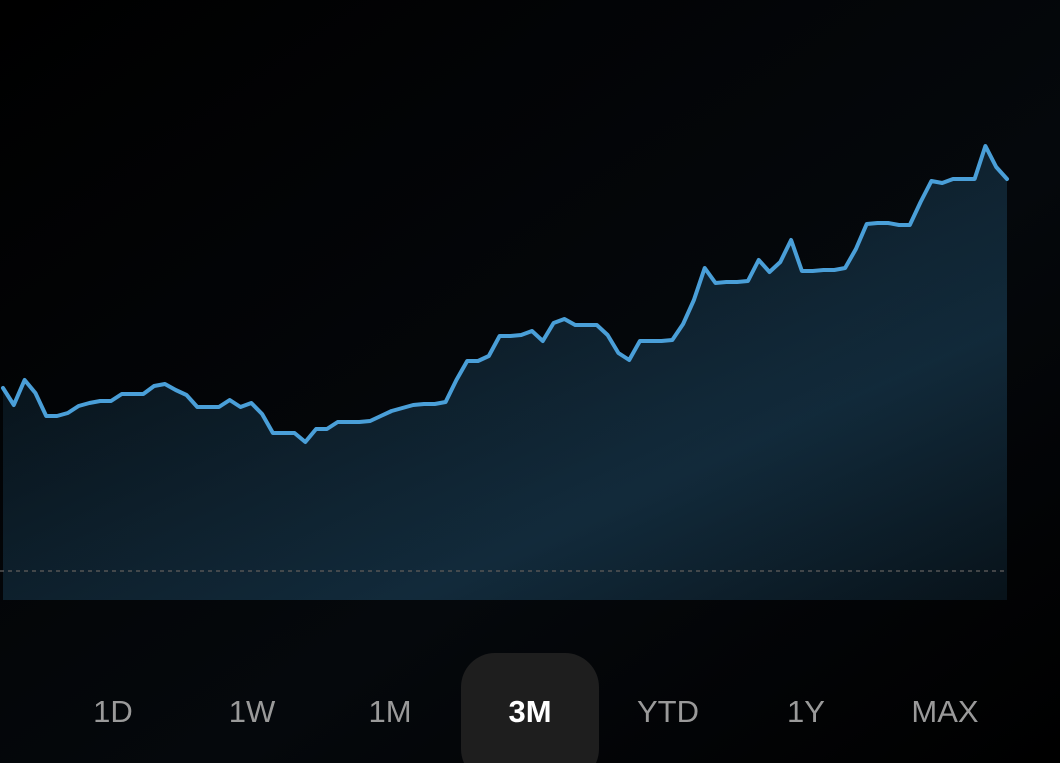  What do you see at coordinates (945, 711) in the screenshot?
I see `range-button: MAX` at bounding box center [945, 711].